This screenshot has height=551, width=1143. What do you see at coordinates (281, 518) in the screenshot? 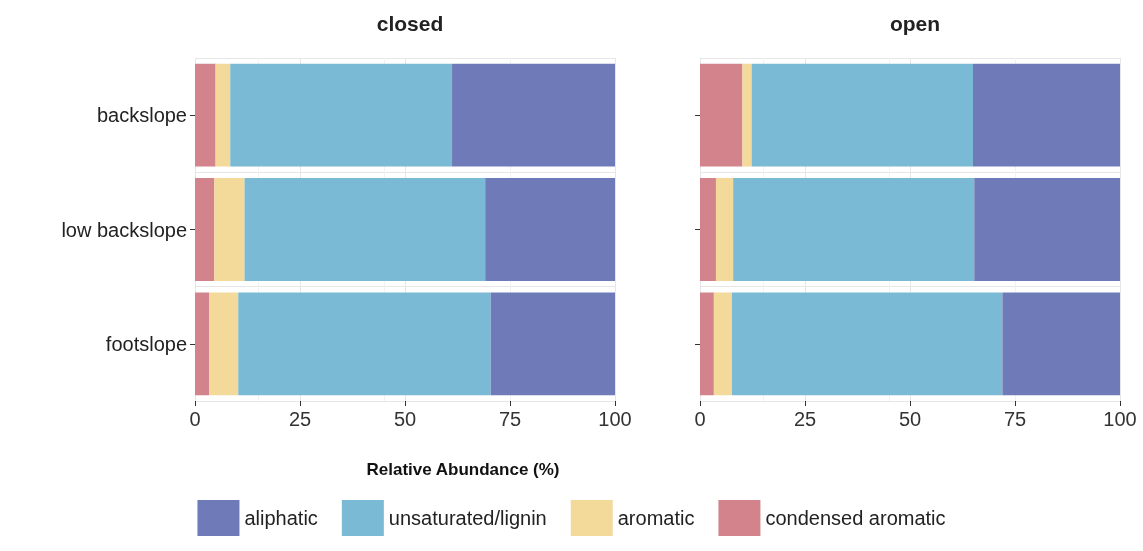
I see `legend-label: aliphatic` at bounding box center [281, 518].